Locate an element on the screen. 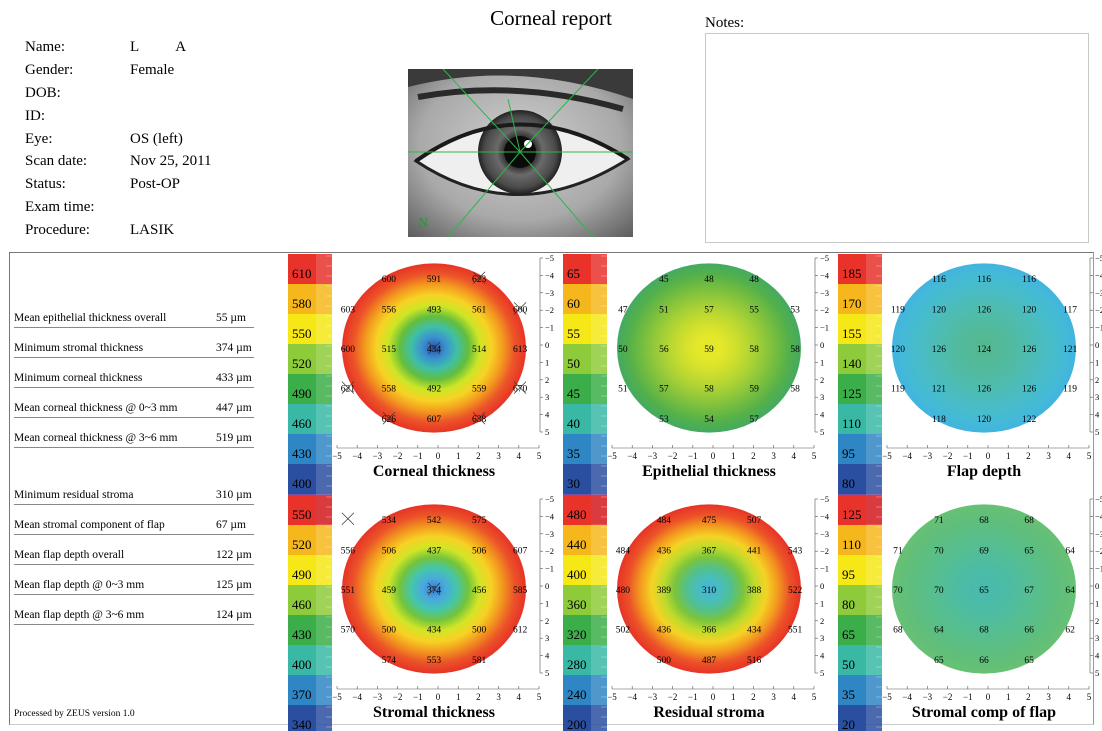 Image resolution: width=1102 pixels, height=731 pixels. map-value: 493 is located at coordinates (434, 310).